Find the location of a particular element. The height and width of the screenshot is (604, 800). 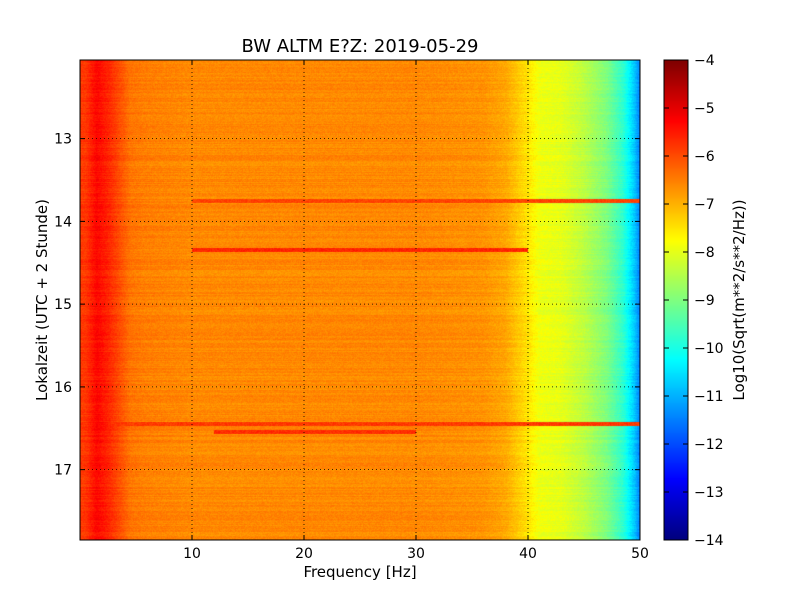

x-tick-label: 20 is located at coordinates (304, 554).